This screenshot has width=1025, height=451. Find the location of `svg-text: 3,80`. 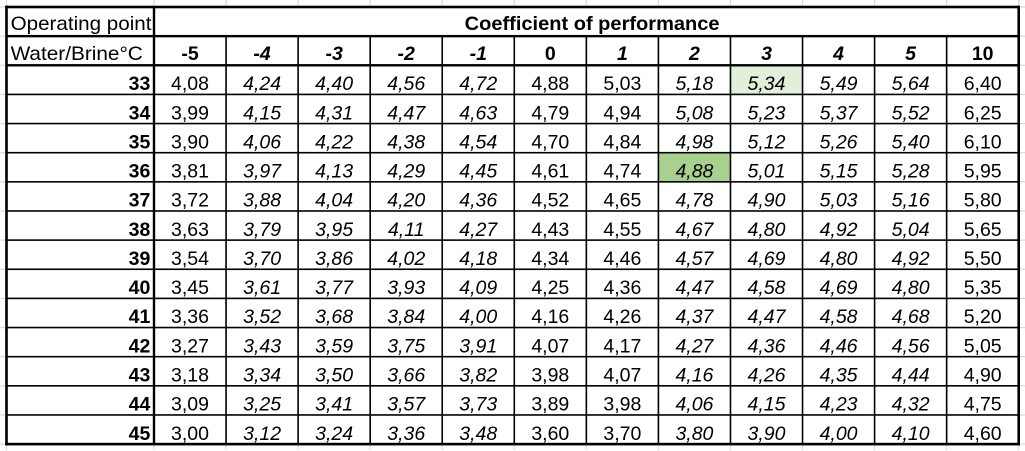

svg-text: 3,80 is located at coordinates (694, 434).